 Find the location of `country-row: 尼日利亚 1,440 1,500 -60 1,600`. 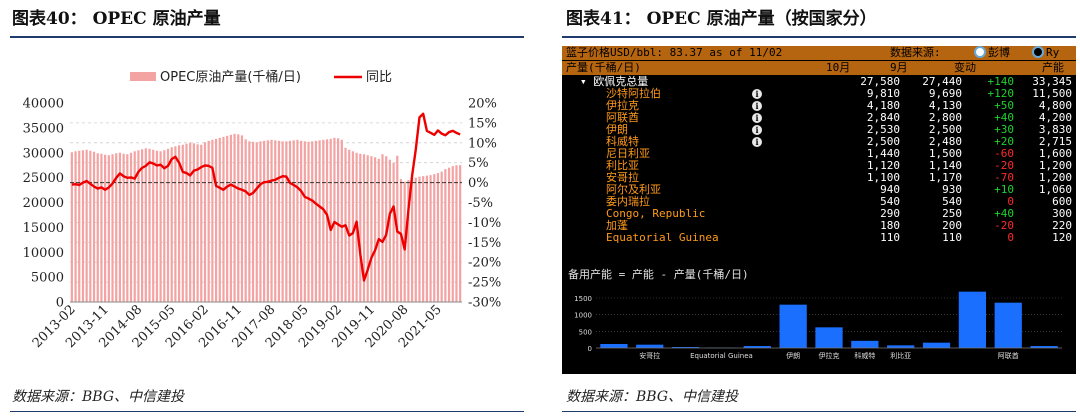

country-row: 尼日利亚 1,440 1,500 -60 1,600 is located at coordinates (819, 154).